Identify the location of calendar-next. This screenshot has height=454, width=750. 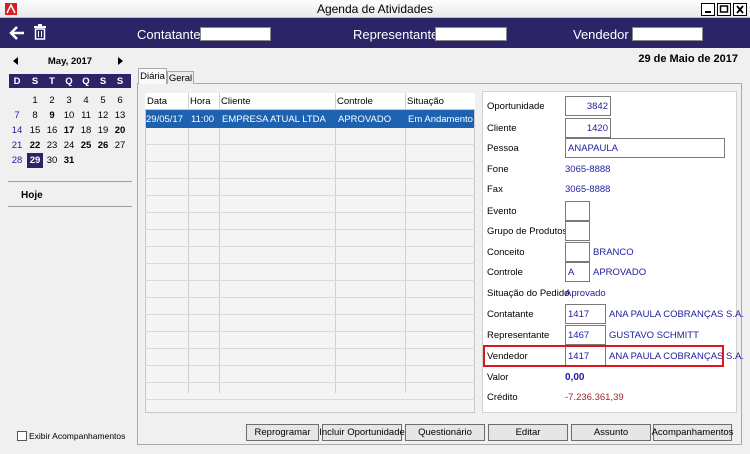
(121, 61).